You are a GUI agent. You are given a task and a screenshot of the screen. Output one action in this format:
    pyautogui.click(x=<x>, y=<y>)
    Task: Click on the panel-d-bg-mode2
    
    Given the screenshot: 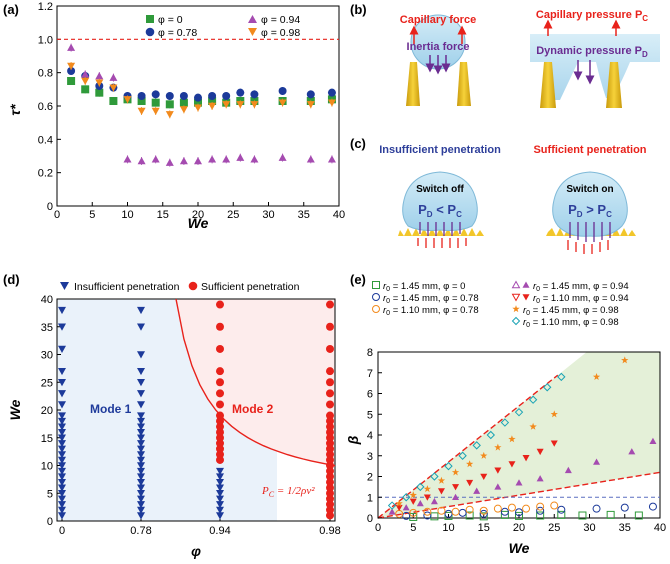 What is the action you would take?
    pyautogui.click(x=255, y=382)
    